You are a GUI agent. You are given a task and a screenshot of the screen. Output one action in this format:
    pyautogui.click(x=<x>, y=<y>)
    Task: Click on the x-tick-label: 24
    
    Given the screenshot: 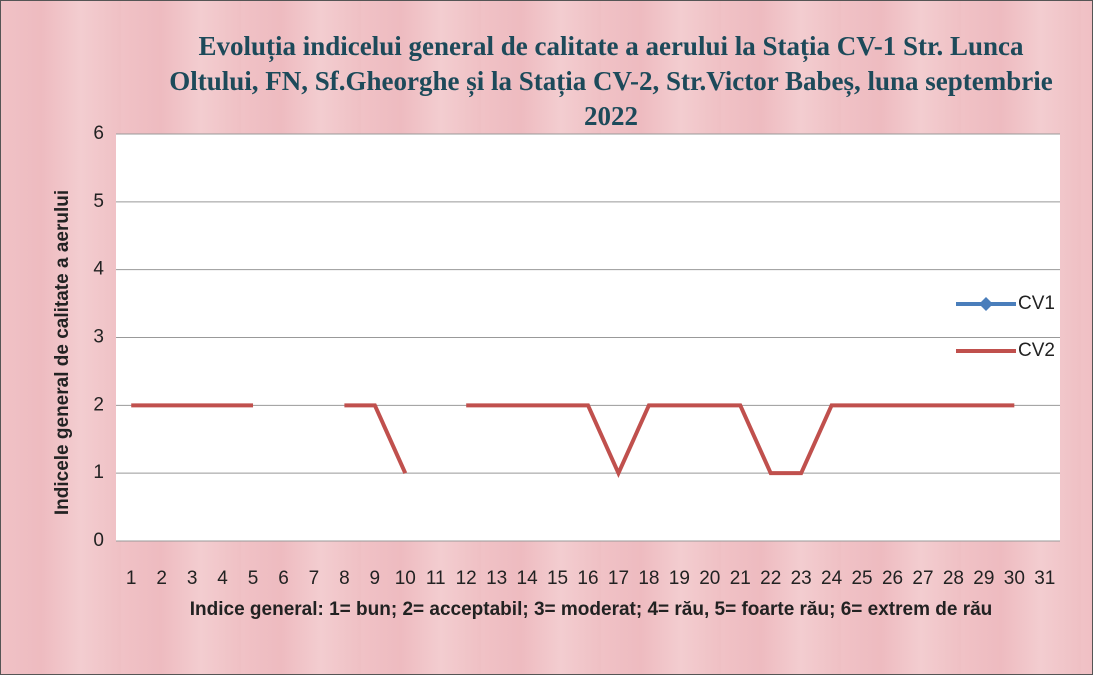 What is the action you would take?
    pyautogui.click(x=832, y=578)
    